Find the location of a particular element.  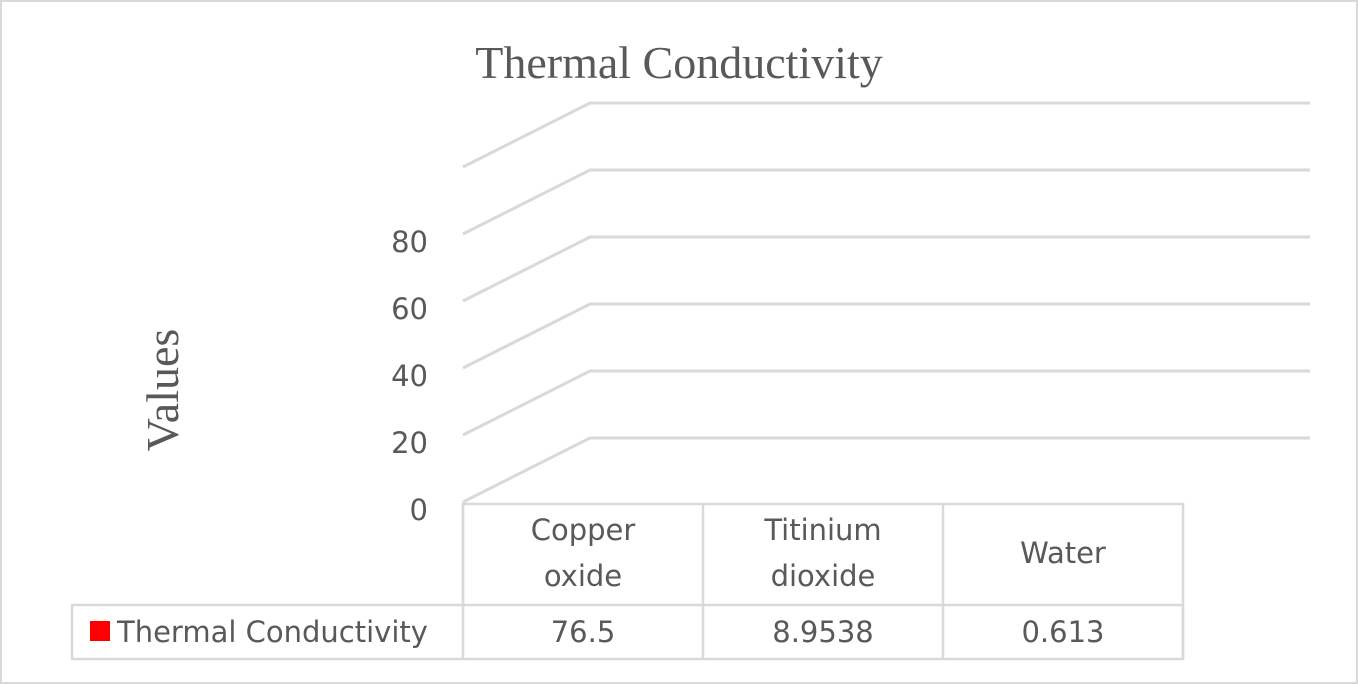

data-table-value: 0.613 is located at coordinates (1062, 632).